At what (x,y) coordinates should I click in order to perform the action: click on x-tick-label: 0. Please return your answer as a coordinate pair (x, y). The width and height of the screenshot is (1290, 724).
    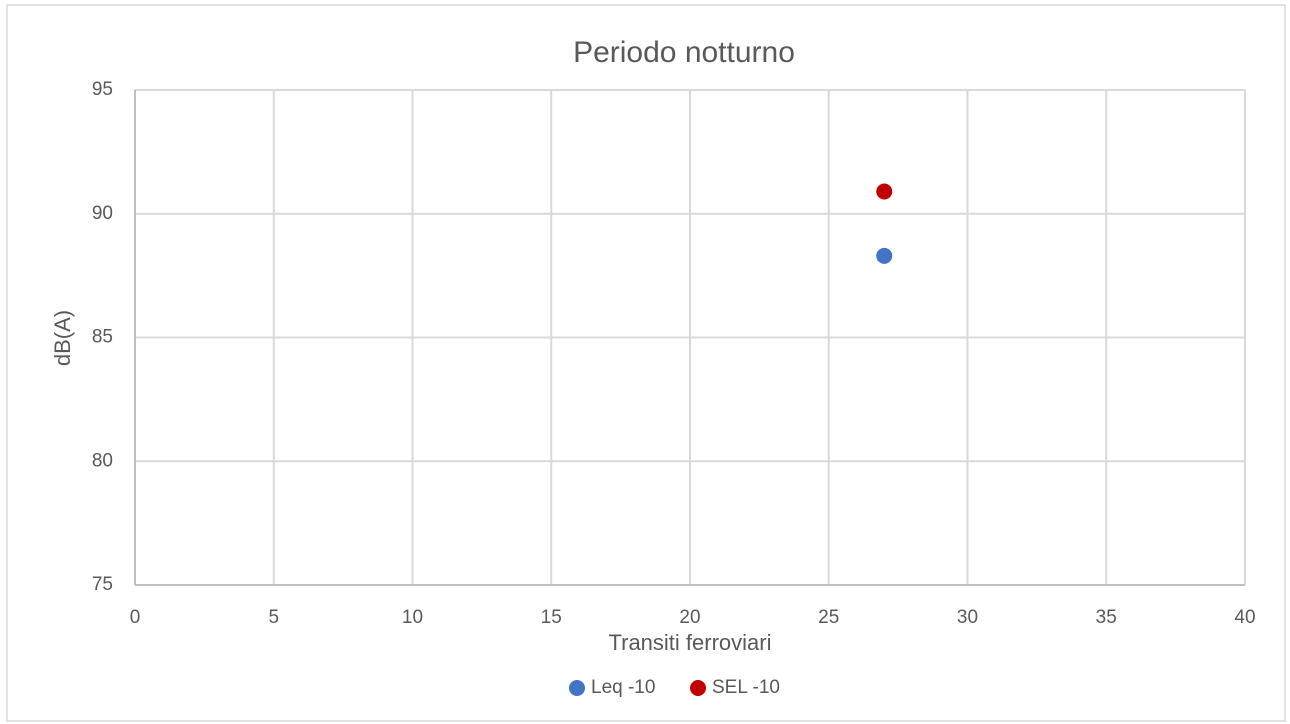
    Looking at the image, I should click on (135, 617).